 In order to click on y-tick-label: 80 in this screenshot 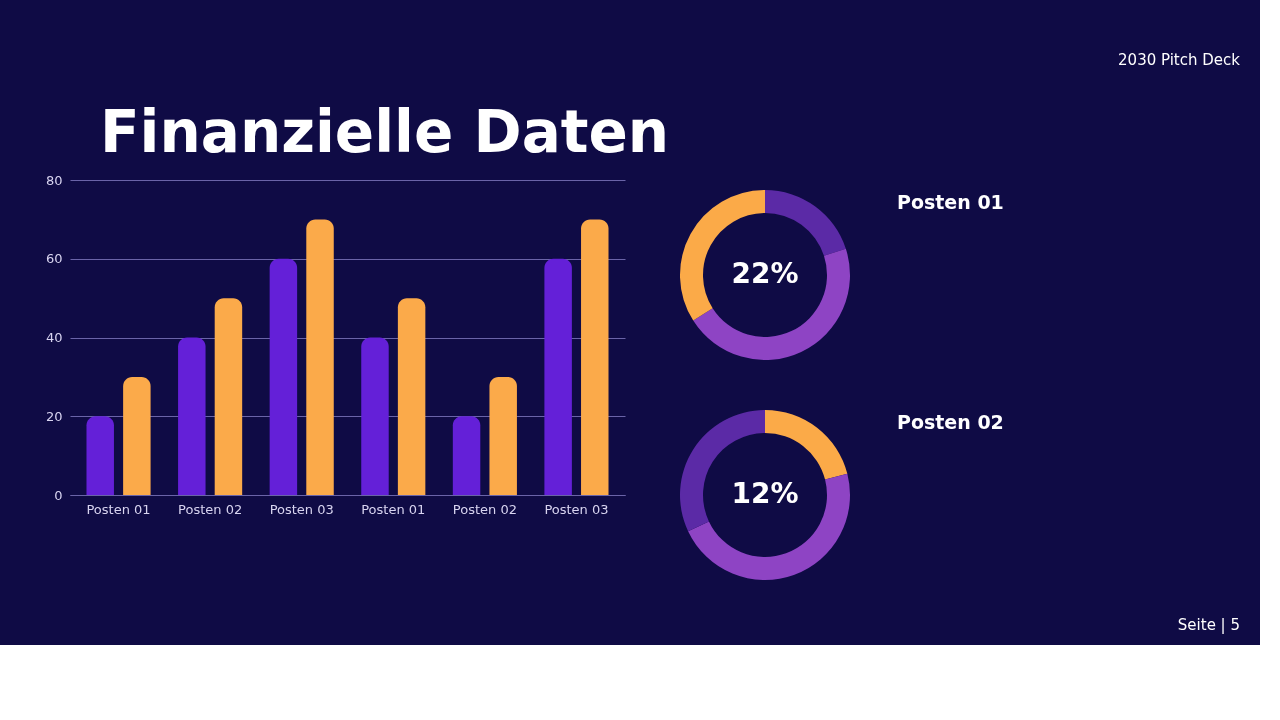, I will do `click(54, 180)`.